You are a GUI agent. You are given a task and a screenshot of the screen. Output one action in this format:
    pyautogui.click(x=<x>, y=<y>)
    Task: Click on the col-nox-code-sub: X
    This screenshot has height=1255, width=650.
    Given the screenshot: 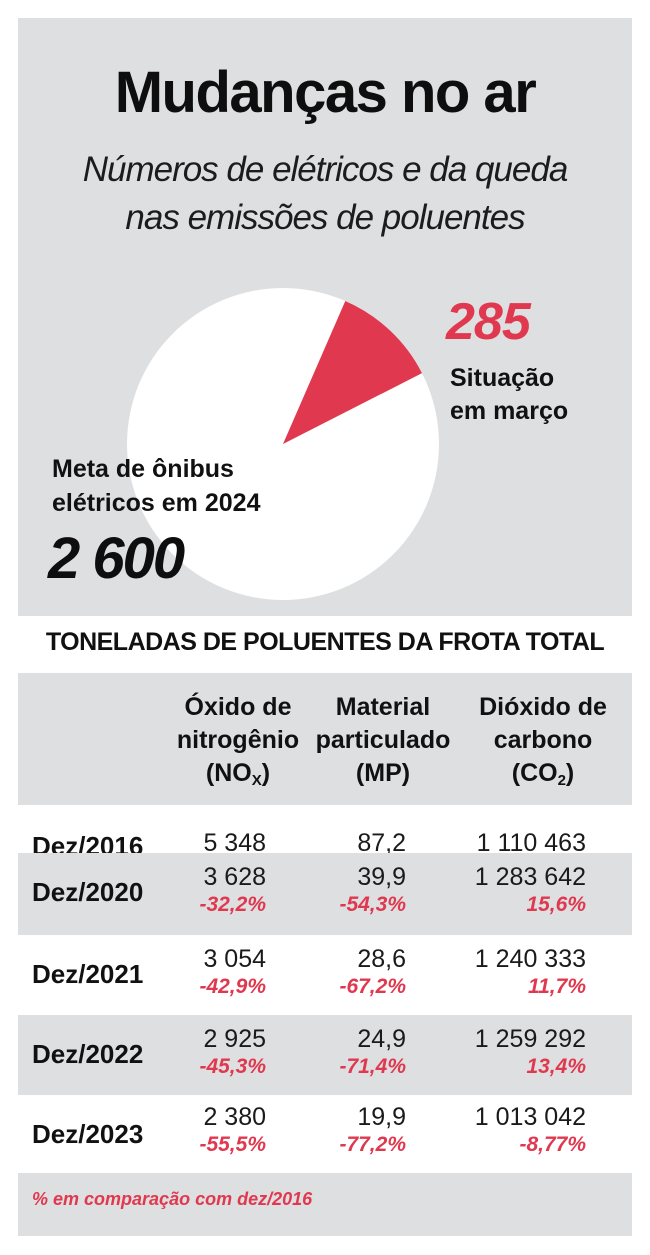 What is the action you would take?
    pyautogui.click(x=256, y=780)
    